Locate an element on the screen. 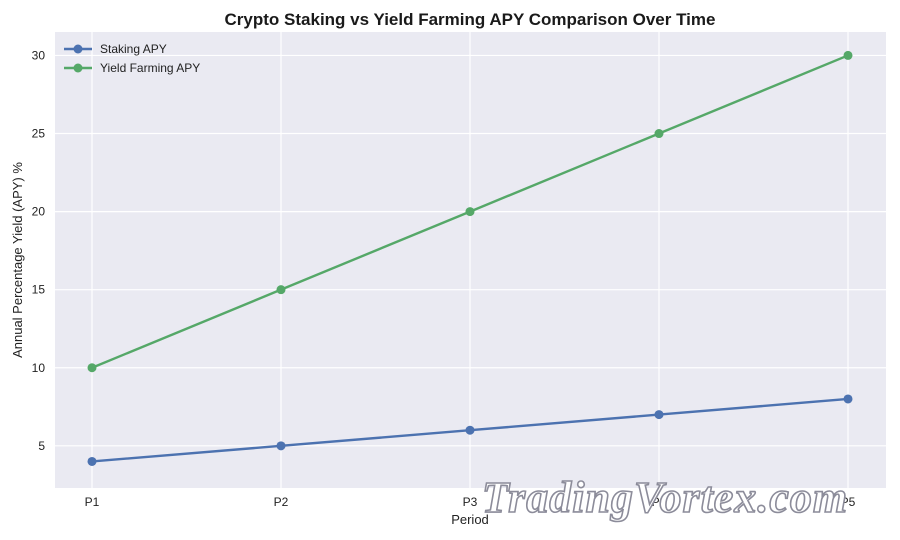 This screenshot has height=540, width=900. legend-marker-yield-farming is located at coordinates (78, 68).